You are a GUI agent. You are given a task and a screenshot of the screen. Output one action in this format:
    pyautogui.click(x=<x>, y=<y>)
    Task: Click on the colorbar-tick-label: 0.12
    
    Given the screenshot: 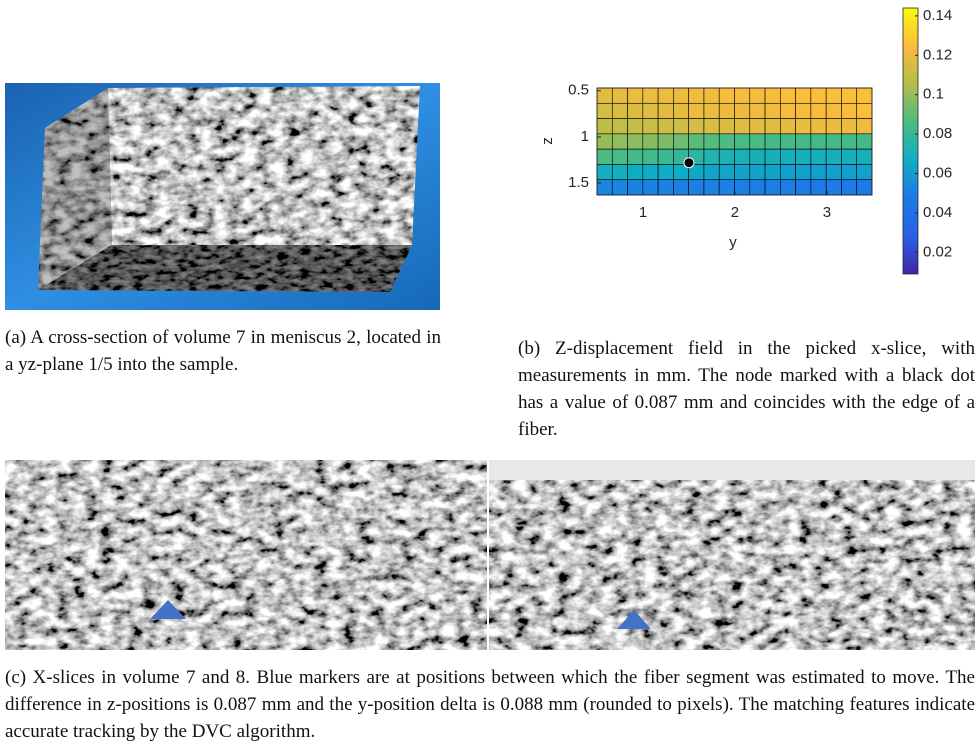 What is the action you would take?
    pyautogui.click(x=937, y=54)
    